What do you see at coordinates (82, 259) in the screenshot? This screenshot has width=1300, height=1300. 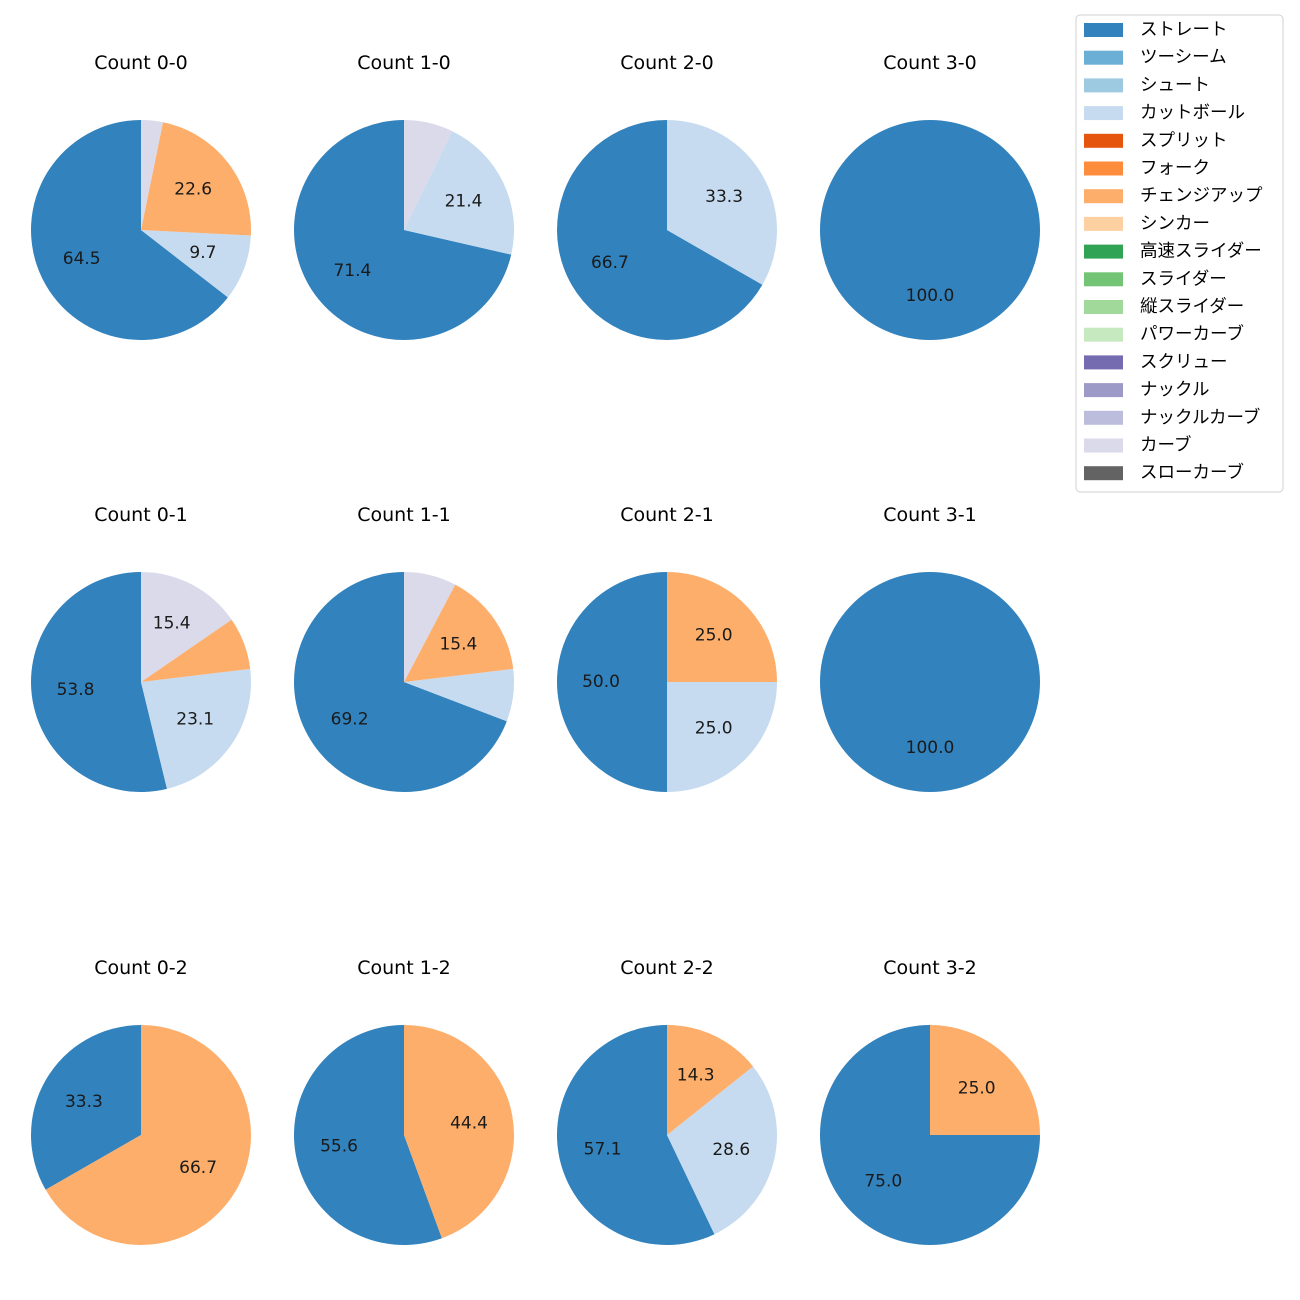 I see `slice-label: 64.5` at bounding box center [82, 259].